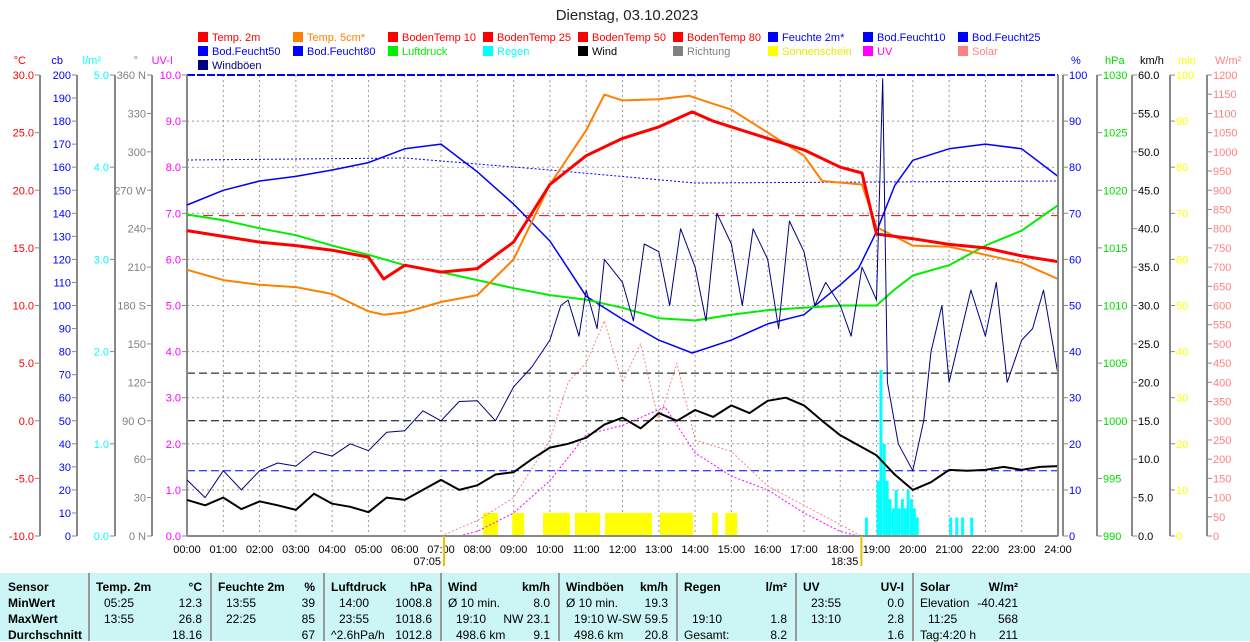 The image size is (1250, 642). What do you see at coordinates (913, 550) in the screenshot?
I see `x-tick-label: 20:00` at bounding box center [913, 550].